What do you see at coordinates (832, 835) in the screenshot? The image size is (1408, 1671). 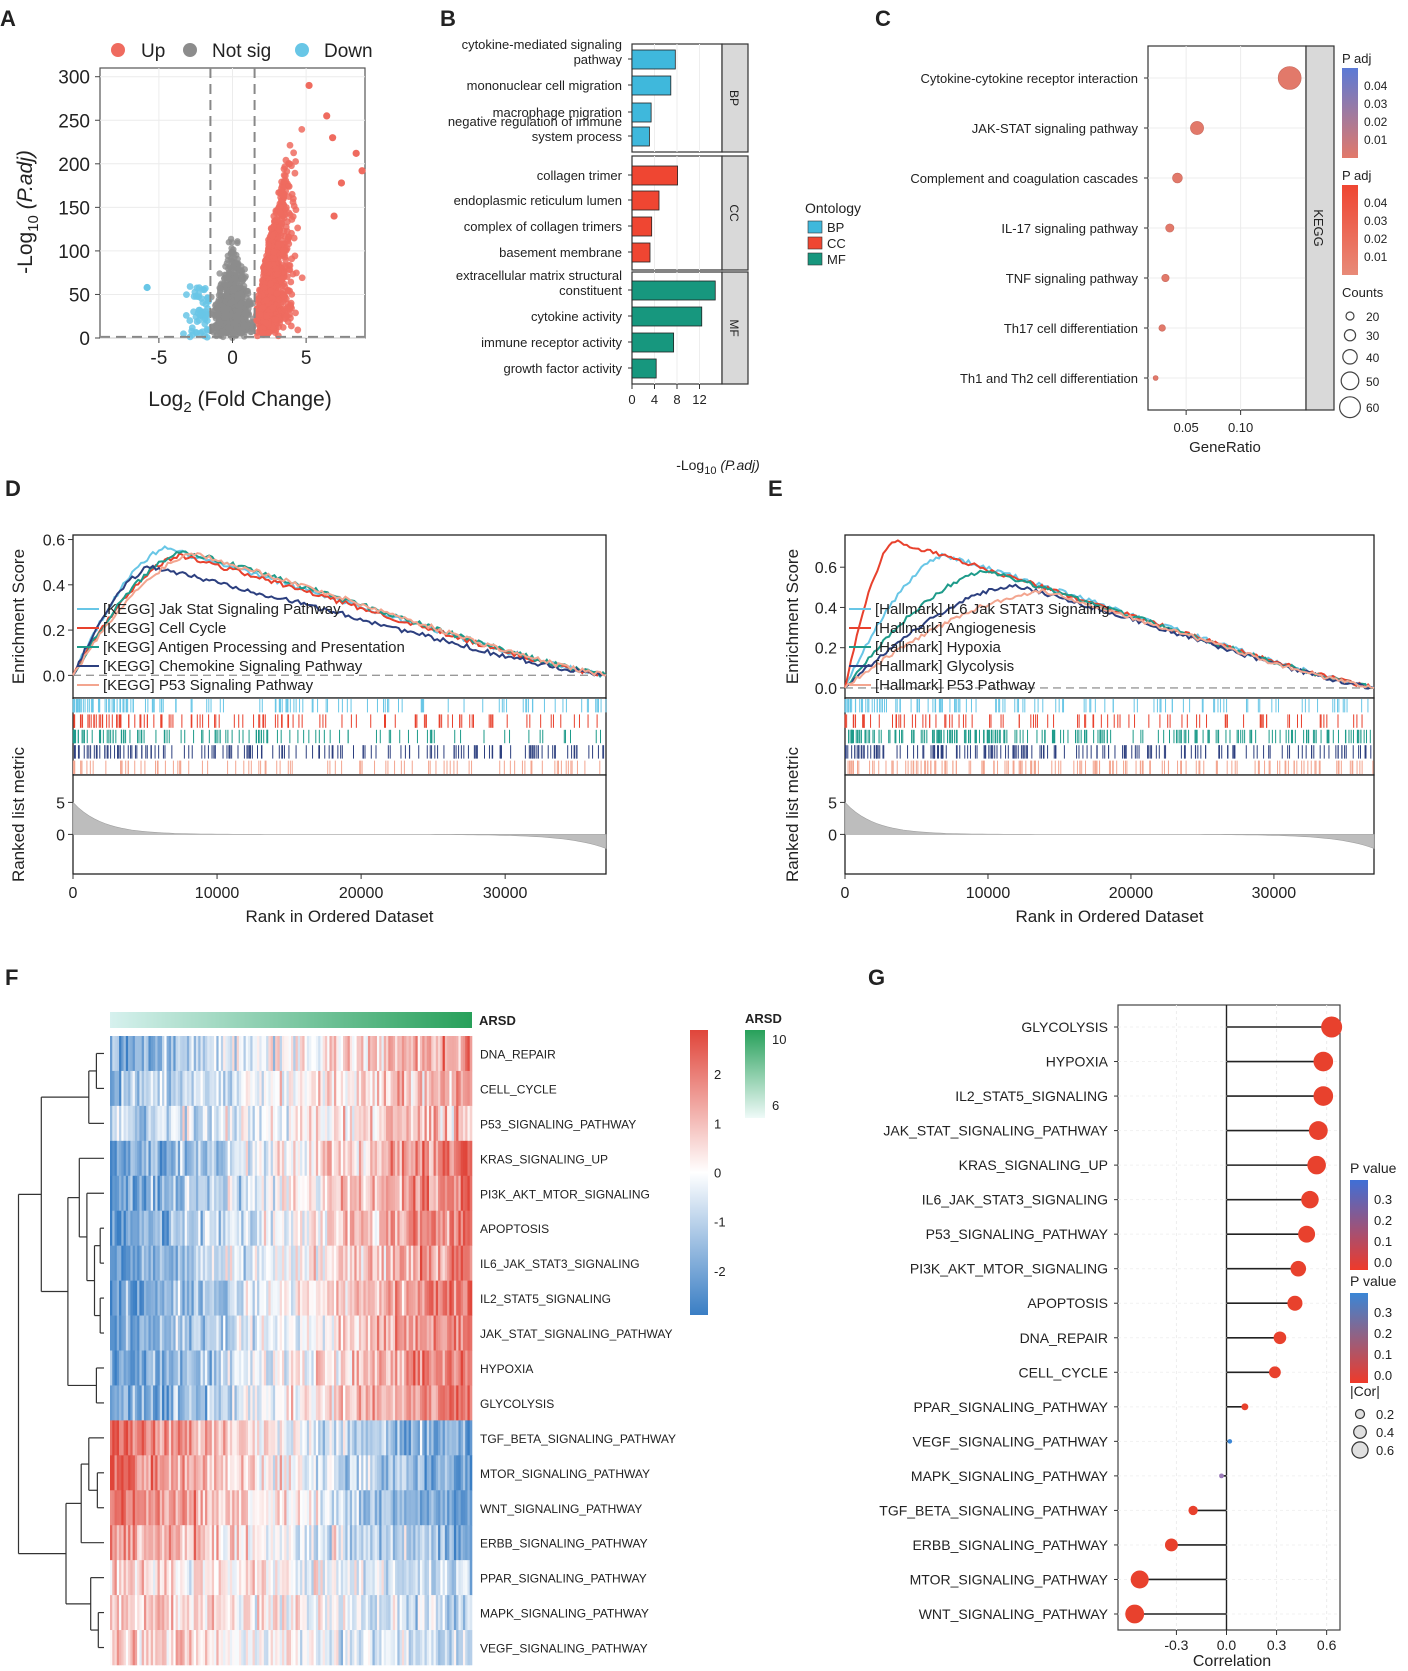 I see `rank-ytick-label: 0` at bounding box center [832, 835].